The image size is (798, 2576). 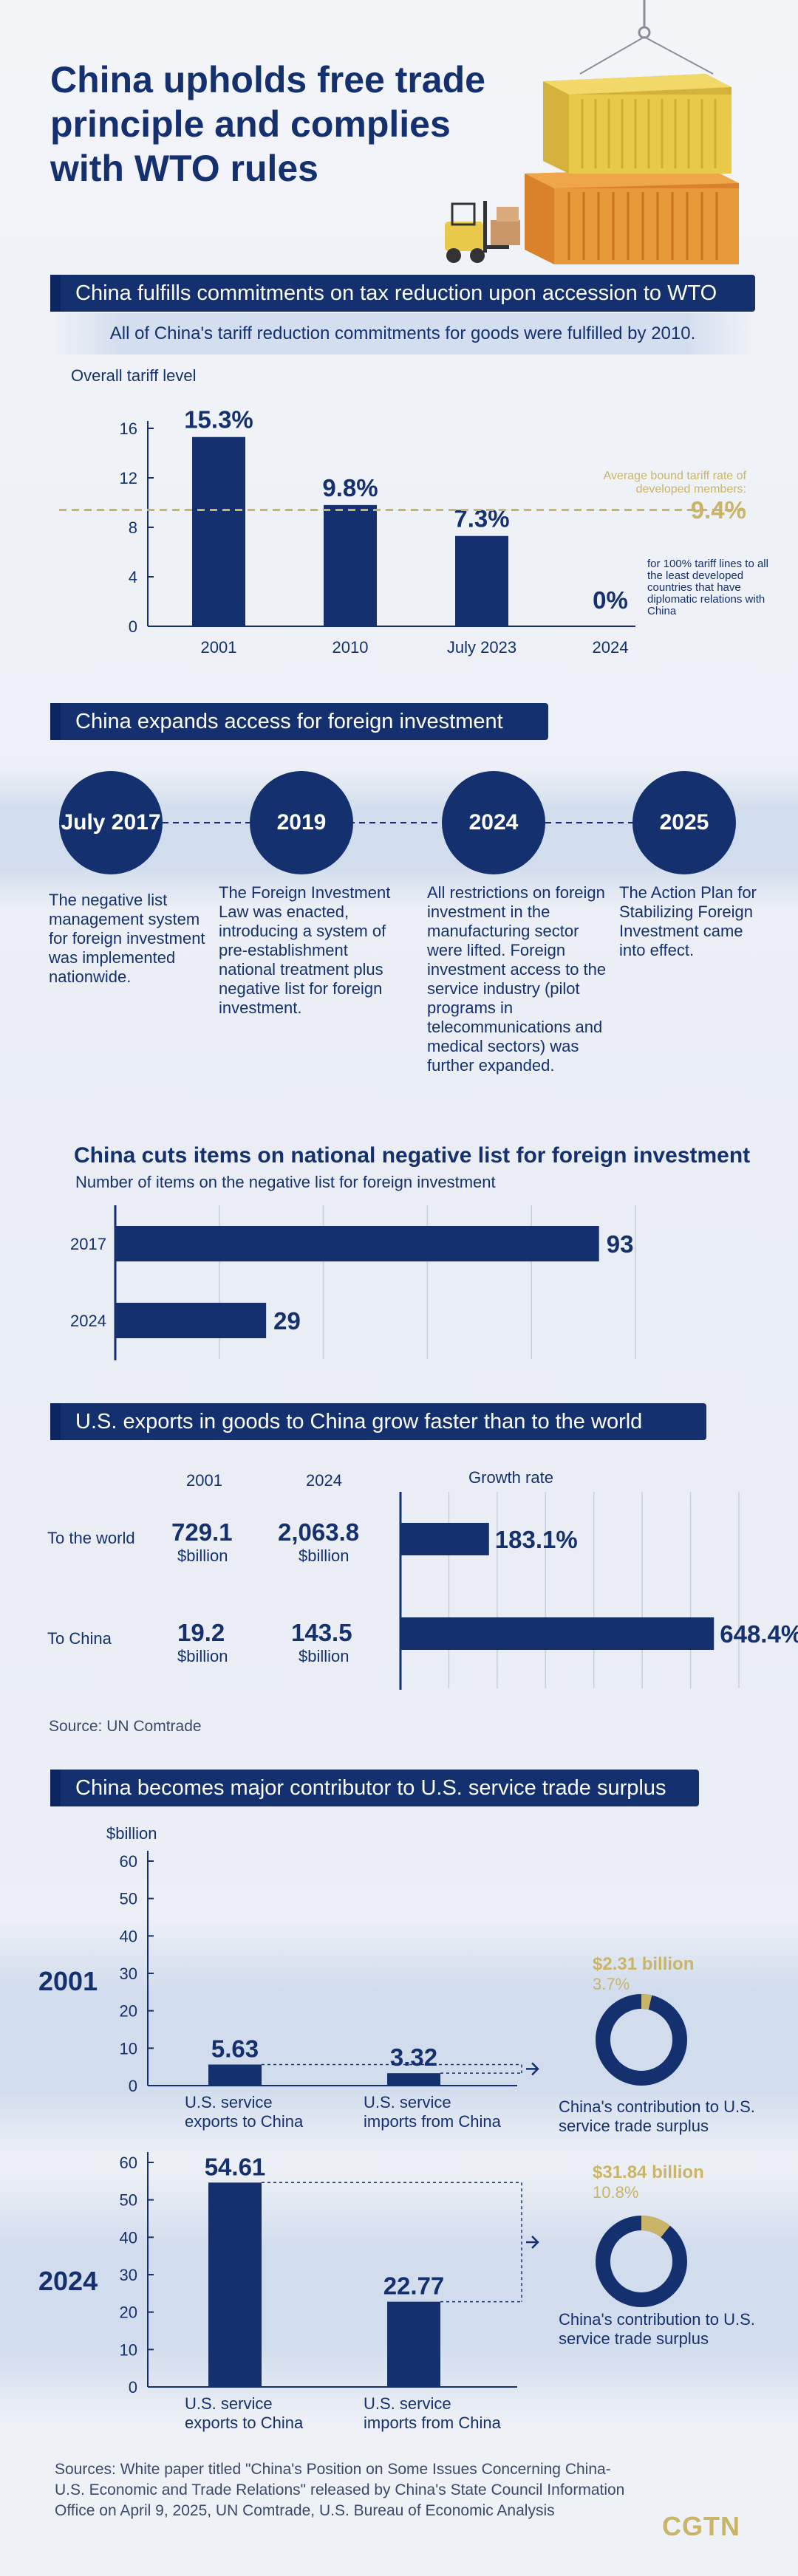 What do you see at coordinates (68, 2281) in the screenshot?
I see `panel-year-2024: 2024` at bounding box center [68, 2281].